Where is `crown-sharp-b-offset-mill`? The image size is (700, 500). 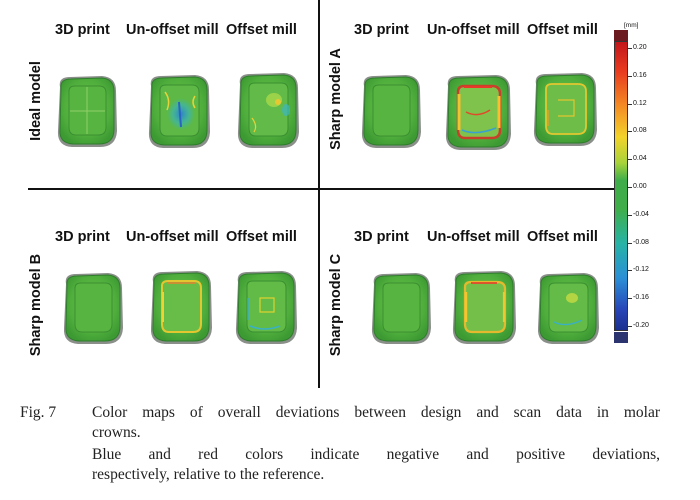
crown-sharp-b-offset-mill is located at coordinates (266, 307).